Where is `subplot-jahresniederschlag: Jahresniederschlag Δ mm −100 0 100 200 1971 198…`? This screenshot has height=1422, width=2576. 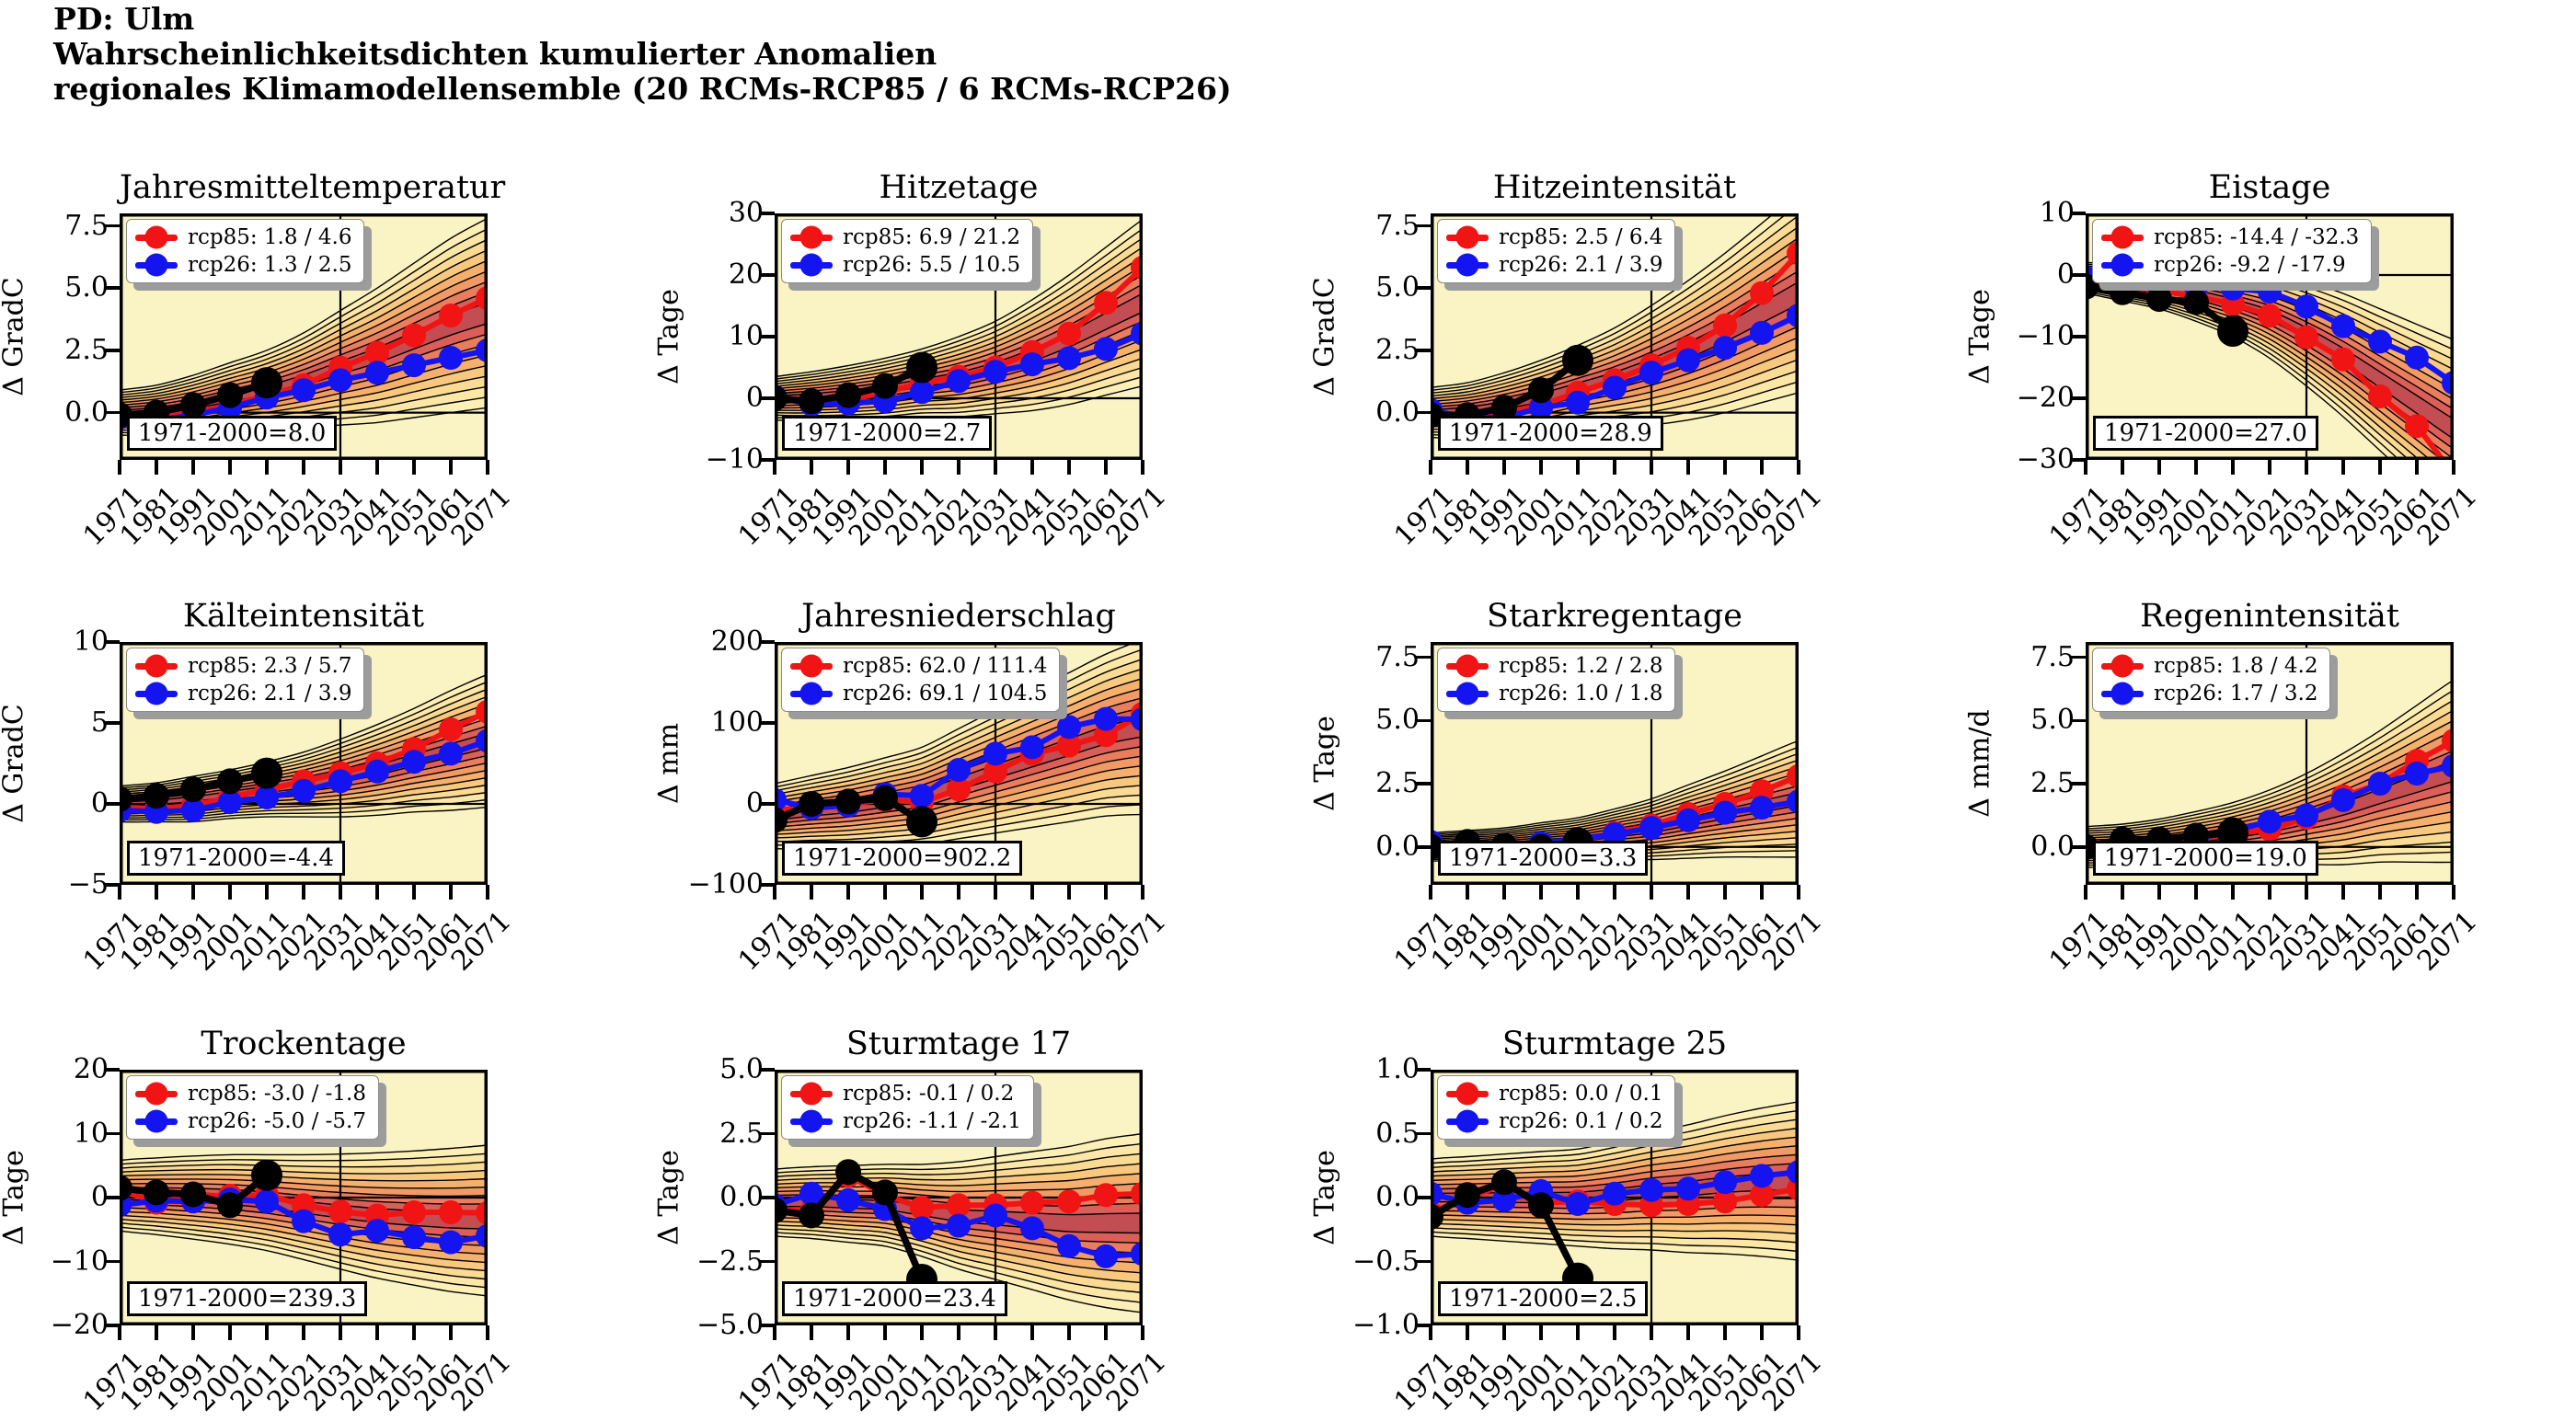 subplot-jahresniederschlag: Jahresniederschlag Δ mm −100 0 100 200 1971 198… is located at coordinates (913, 788).